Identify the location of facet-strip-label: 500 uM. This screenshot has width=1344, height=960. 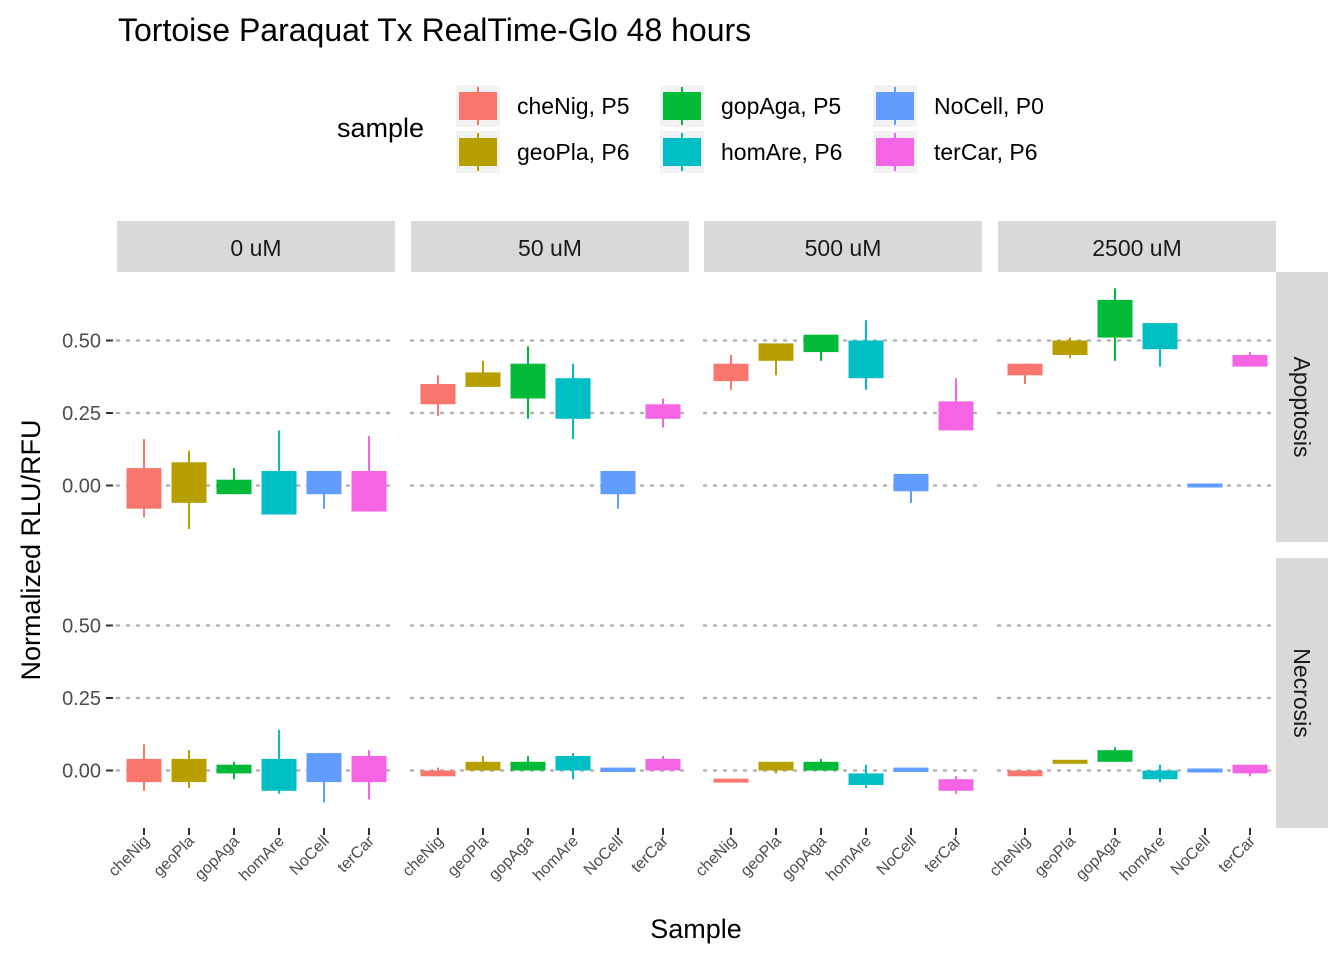
(843, 248).